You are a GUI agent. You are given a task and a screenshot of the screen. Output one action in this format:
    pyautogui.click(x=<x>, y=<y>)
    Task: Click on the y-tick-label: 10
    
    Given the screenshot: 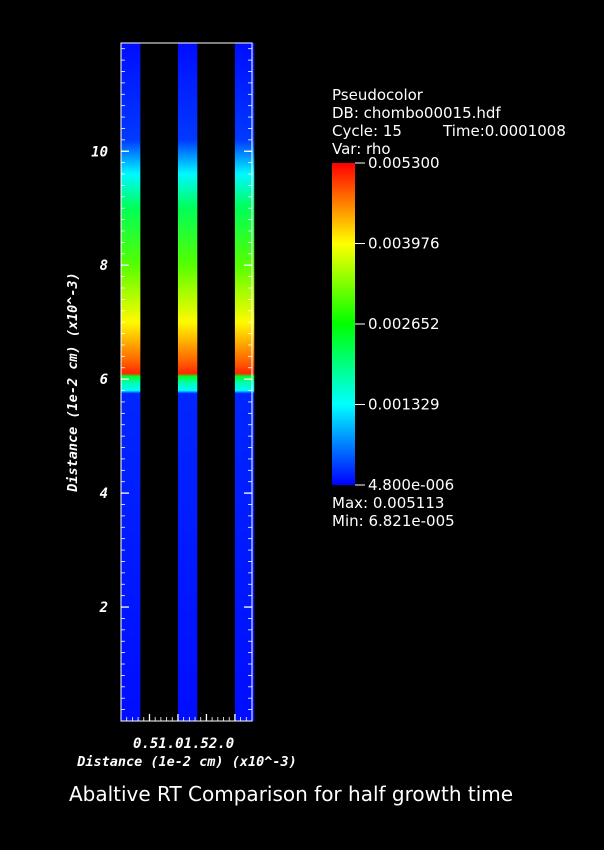 What is the action you would take?
    pyautogui.click(x=99, y=152)
    